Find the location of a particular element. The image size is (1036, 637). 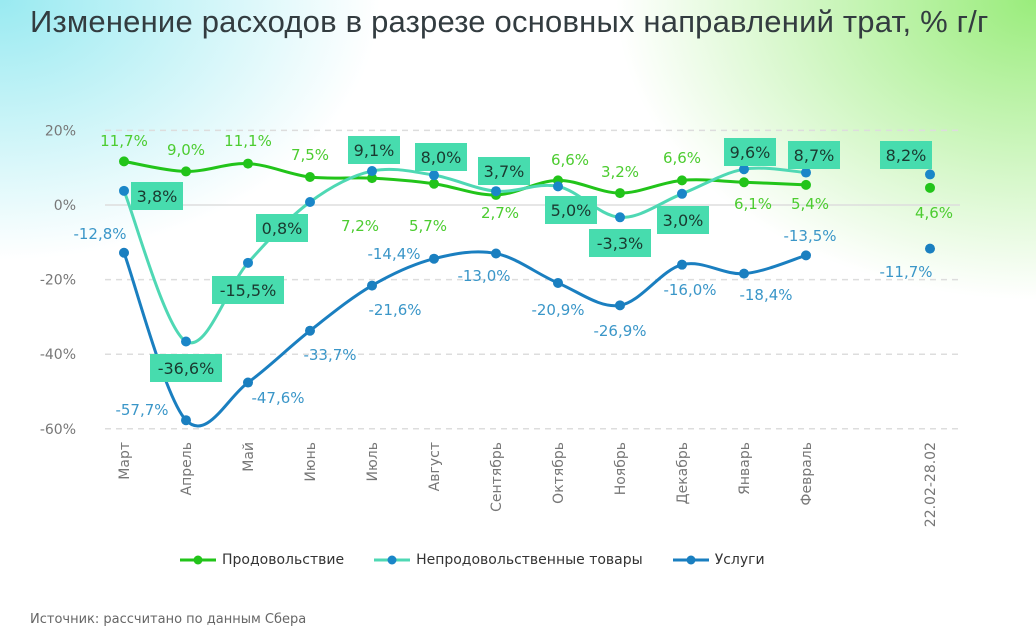

services-data-label: -11,7% is located at coordinates (905, 272).